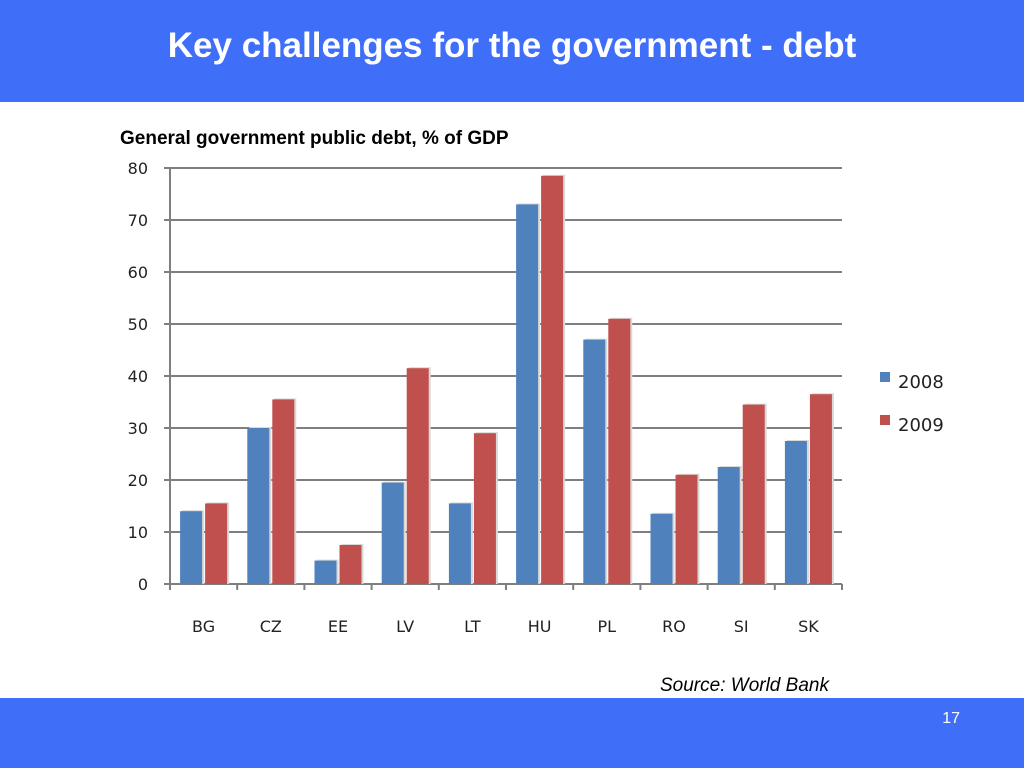 The width and height of the screenshot is (1024, 768). I want to click on y-tick-label-40: 40, so click(138, 376).